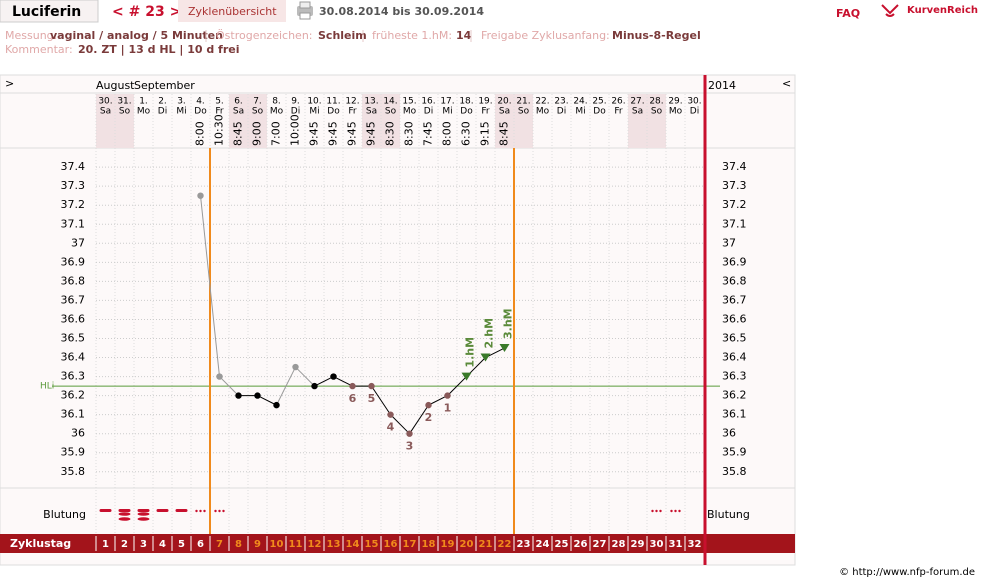 The height and width of the screenshot is (583, 981). I want to click on date-label: 2., so click(162, 102).